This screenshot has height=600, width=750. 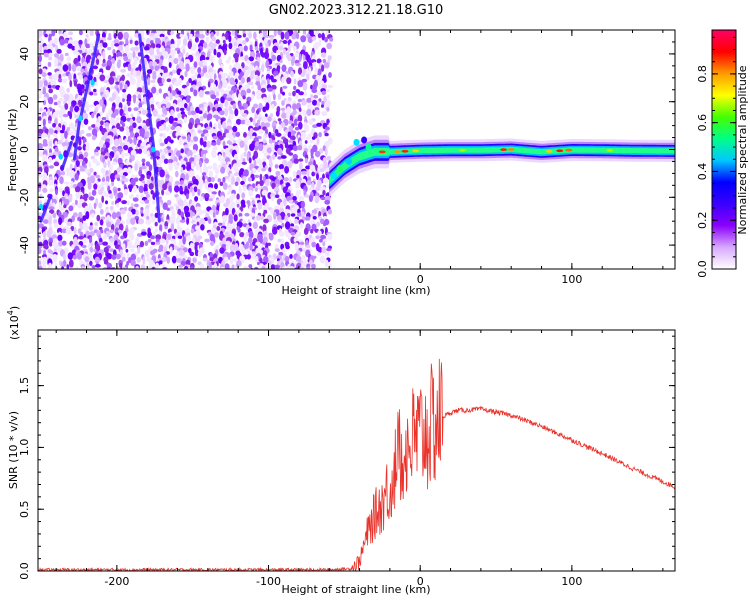 I want to click on ridge-peak, so click(x=569, y=150).